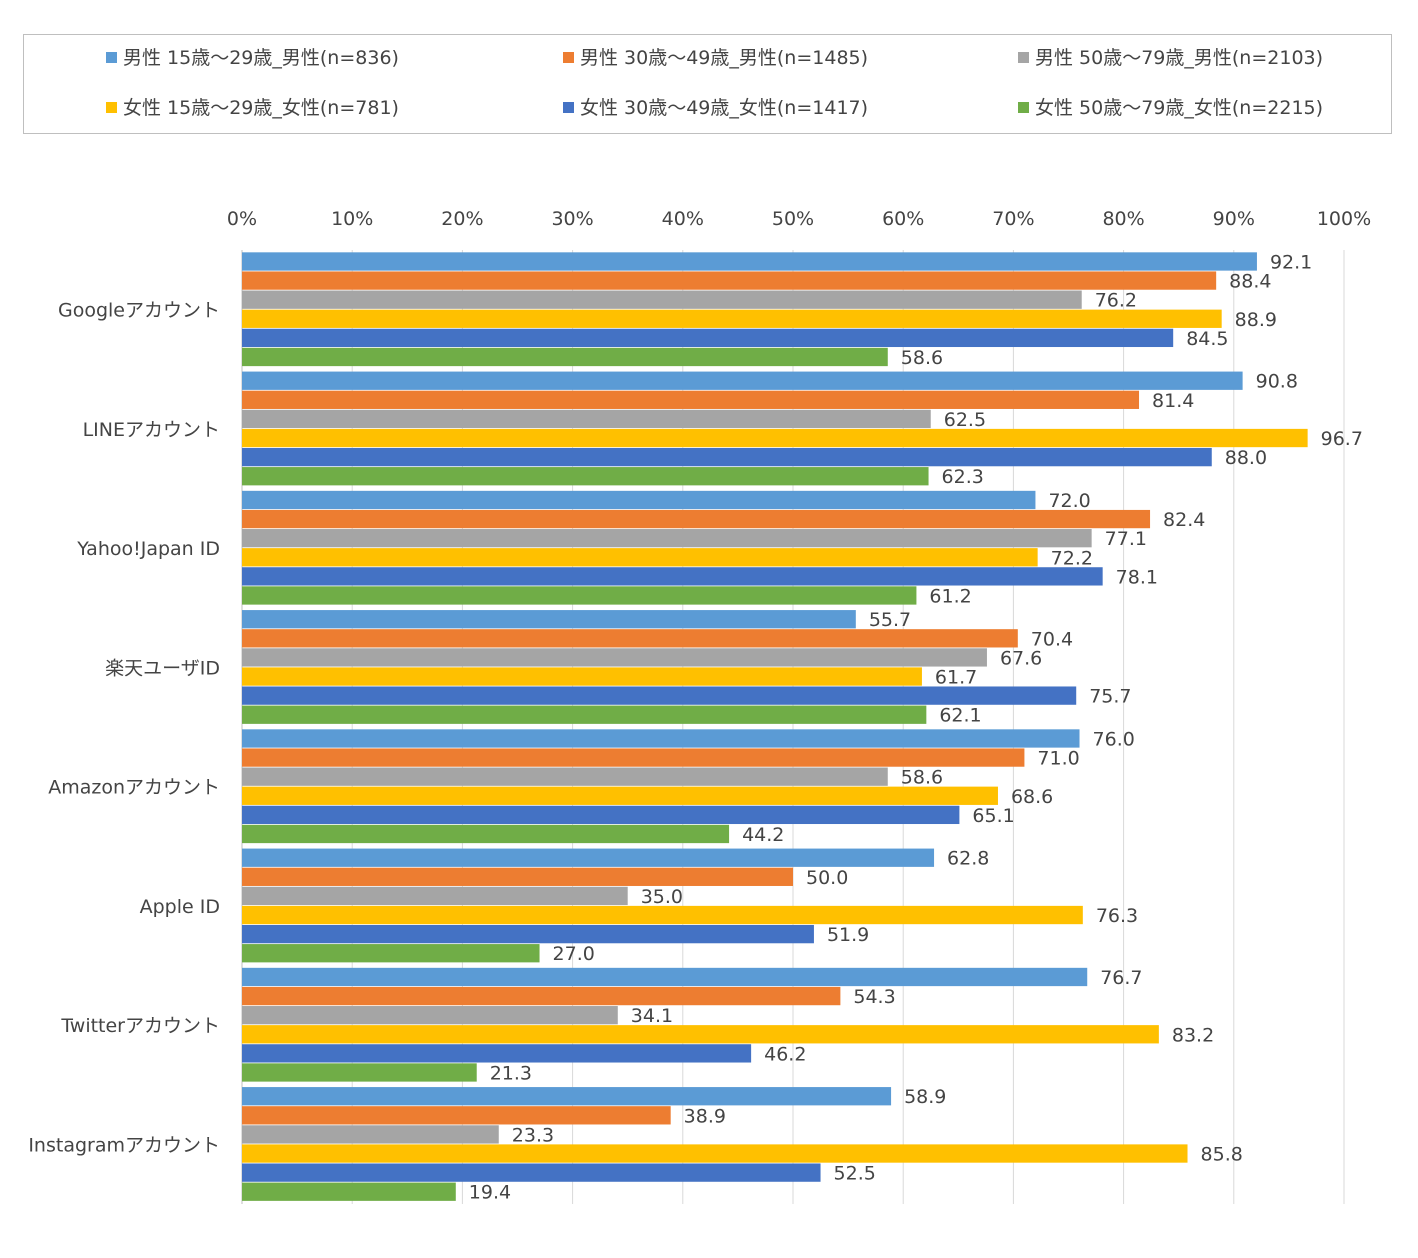  What do you see at coordinates (1137, 577) in the screenshot?
I see `data-label: 78.1` at bounding box center [1137, 577].